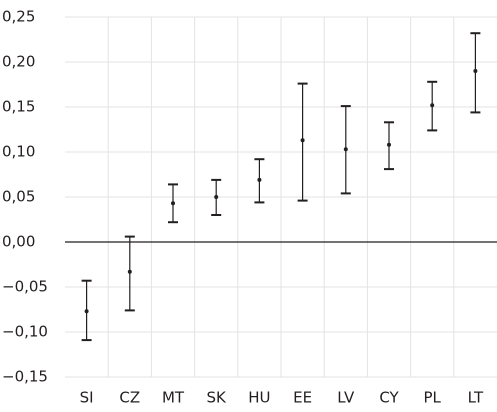 Image resolution: width=497 pixels, height=412 pixels. Describe the element at coordinates (25, 287) in the screenshot. I see `y-tick-label: −0,05` at that location.